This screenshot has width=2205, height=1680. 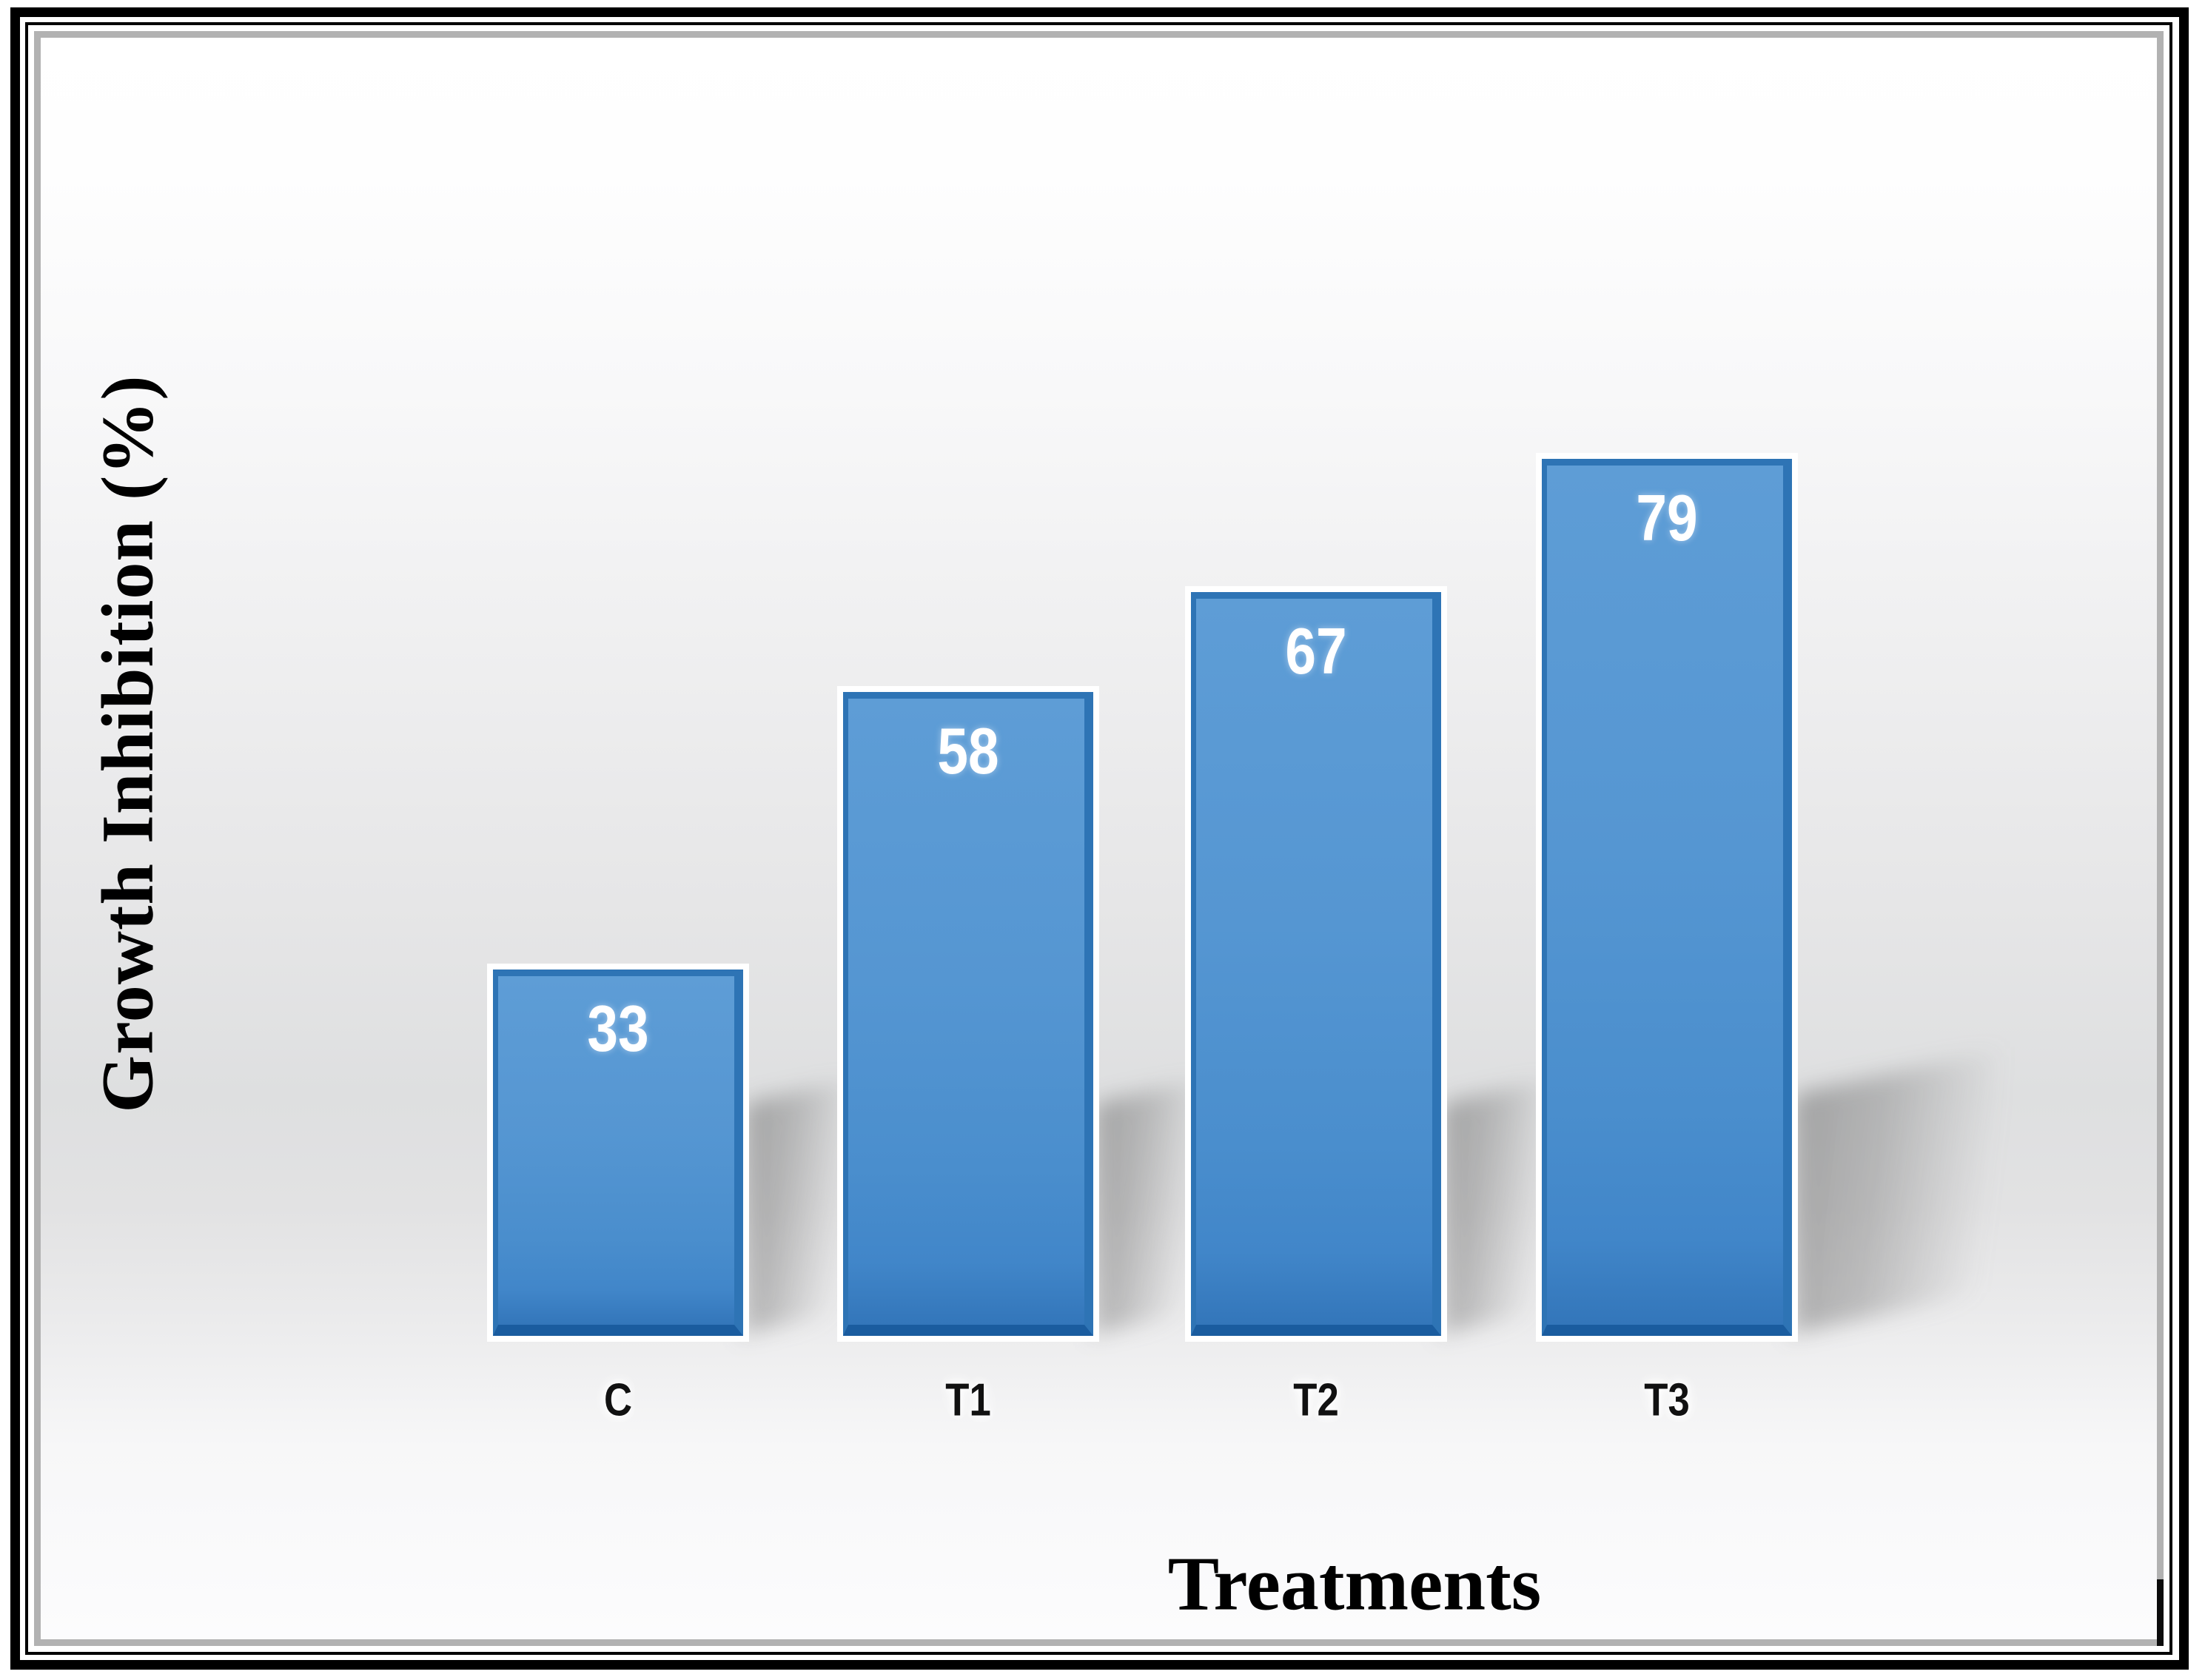 I want to click on x-tick-label-C: C, so click(x=618, y=1400).